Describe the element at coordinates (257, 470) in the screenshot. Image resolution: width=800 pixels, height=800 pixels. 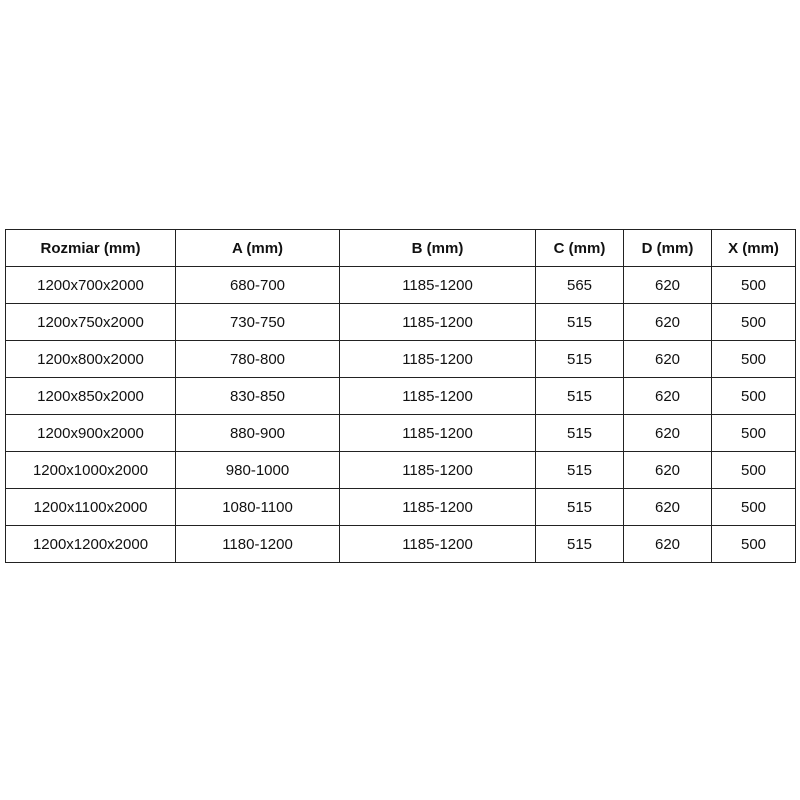
I see `table-cell: 980-1000` at that location.